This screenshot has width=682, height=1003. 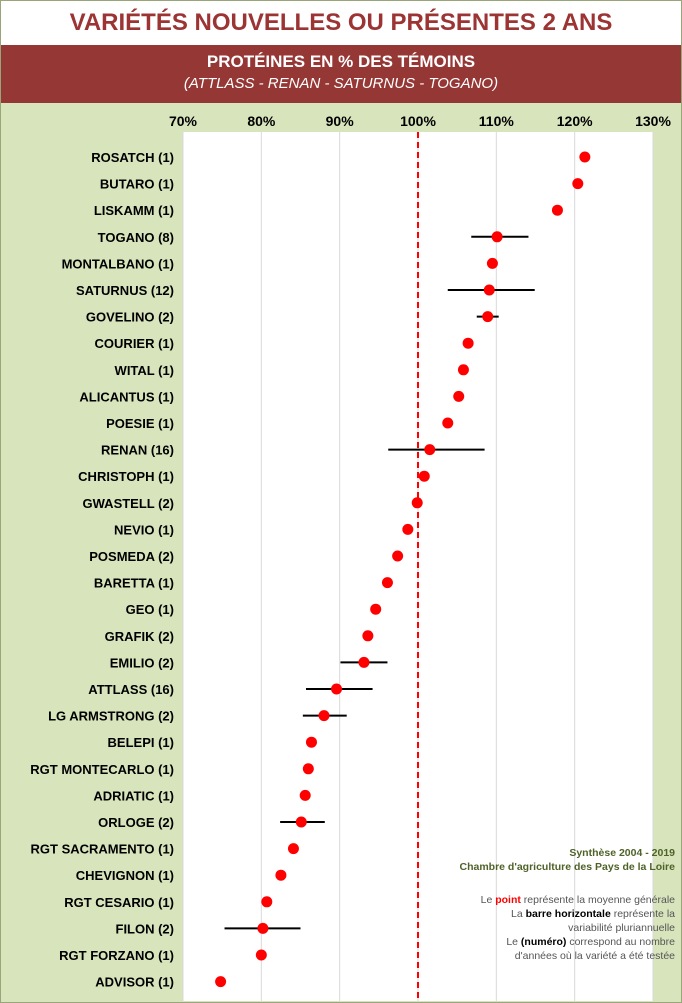 I want to click on category-label: ATTLASS (16), so click(x=131, y=689).